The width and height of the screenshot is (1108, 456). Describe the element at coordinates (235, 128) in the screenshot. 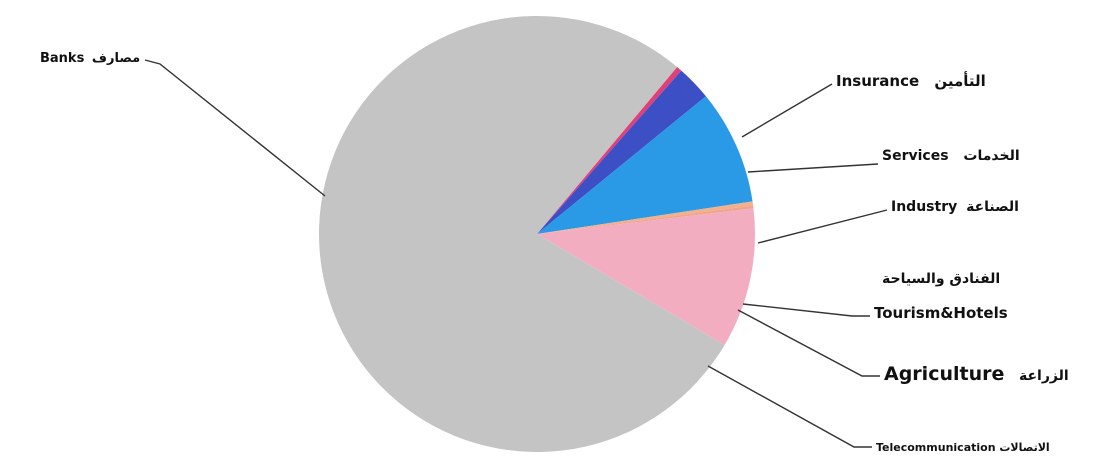

I see `leader-banks` at that location.